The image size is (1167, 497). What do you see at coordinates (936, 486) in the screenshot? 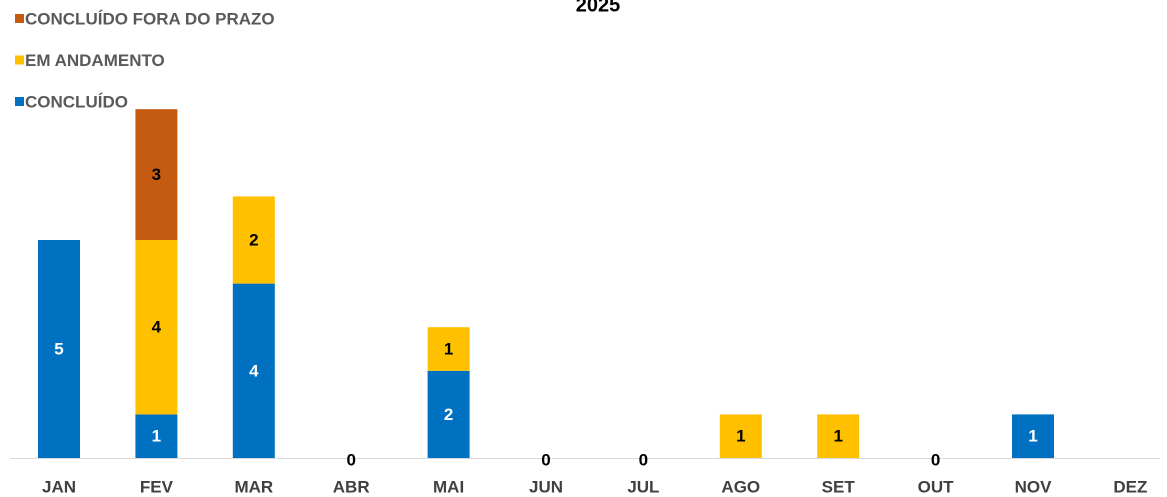
I see `x-tick-label: OUT` at bounding box center [936, 486].